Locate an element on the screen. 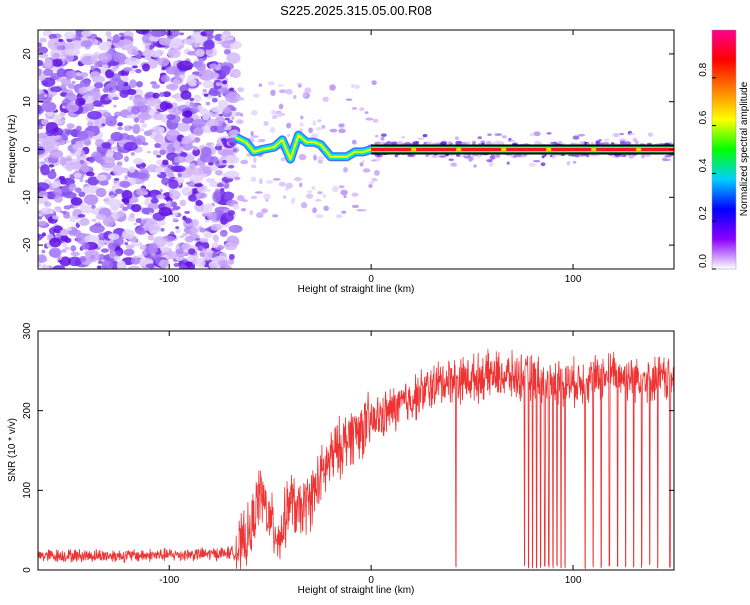  snr-y-tick-label: 0 is located at coordinates (27, 570).